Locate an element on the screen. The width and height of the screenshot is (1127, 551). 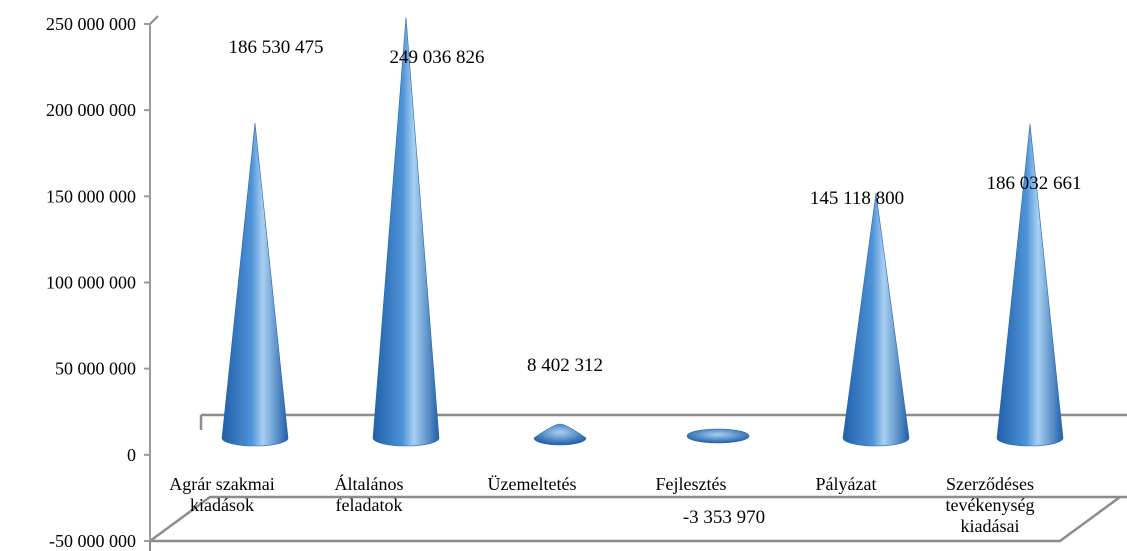
lower-floor-back is located at coordinates (638, 519).